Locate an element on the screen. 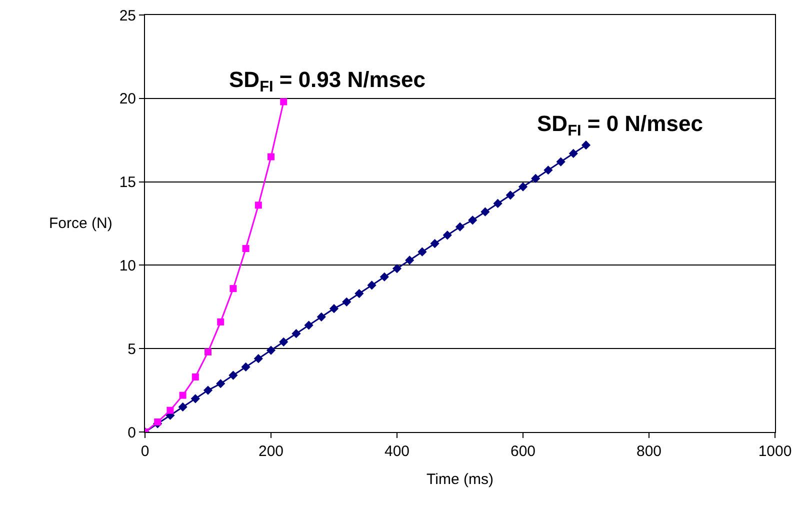 The image size is (805, 520). x-tick-label: 1000 is located at coordinates (775, 451).